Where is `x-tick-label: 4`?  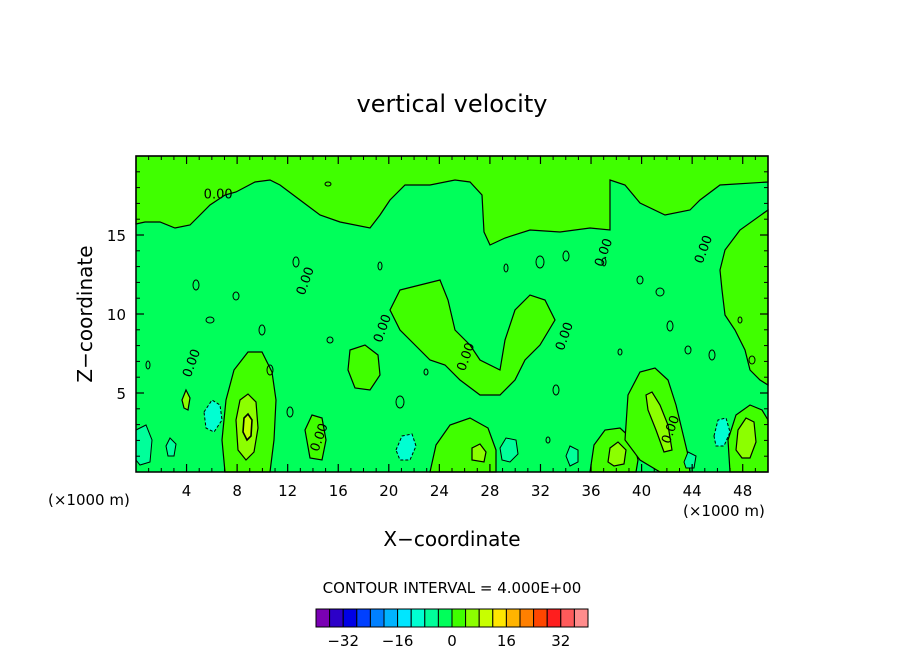
x-tick-label: 4 is located at coordinates (187, 491).